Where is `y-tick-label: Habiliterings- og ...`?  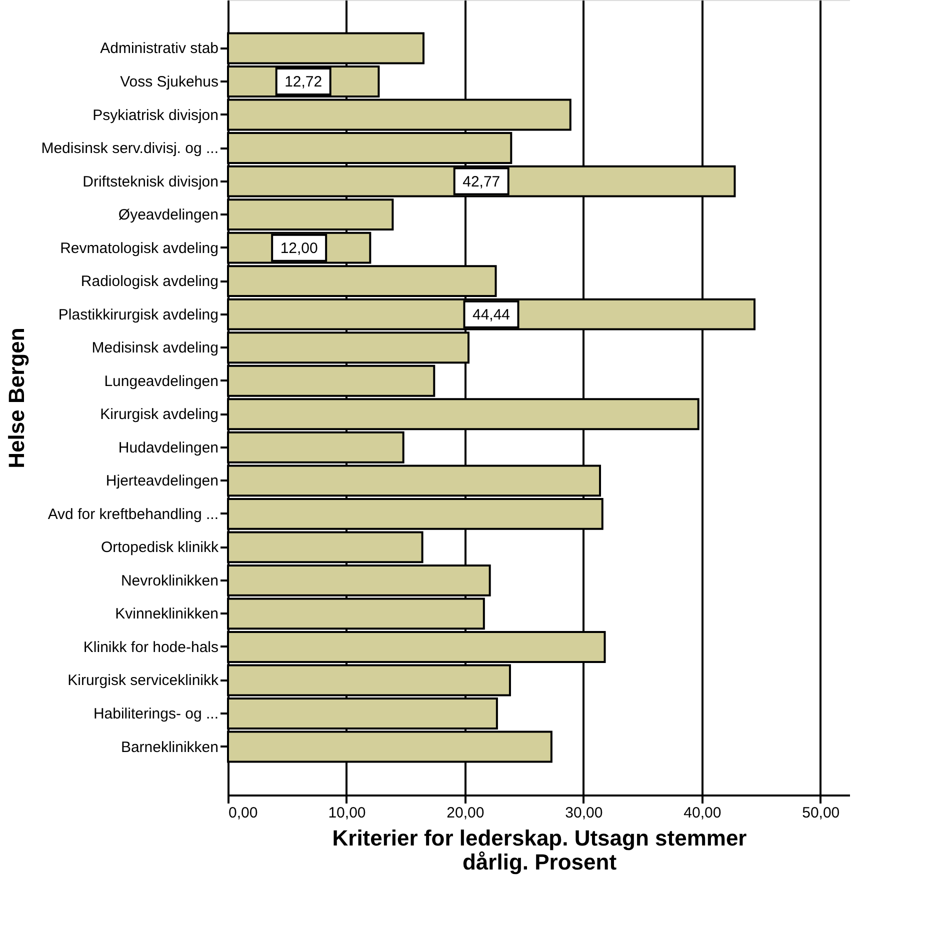 y-tick-label: Habiliterings- og ... is located at coordinates (155, 714).